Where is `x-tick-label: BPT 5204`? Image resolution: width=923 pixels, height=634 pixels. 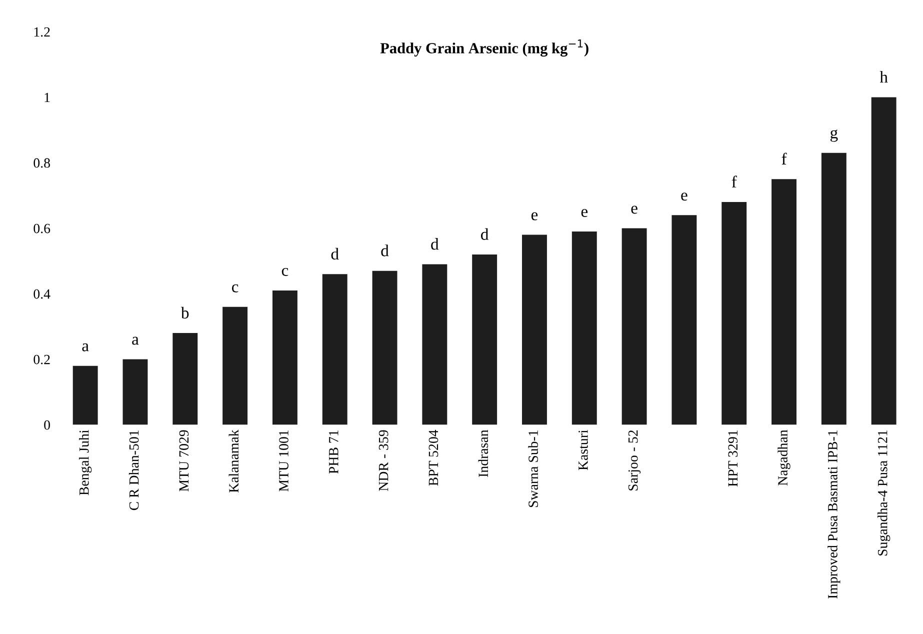 x-tick-label: BPT 5204 is located at coordinates (433, 458).